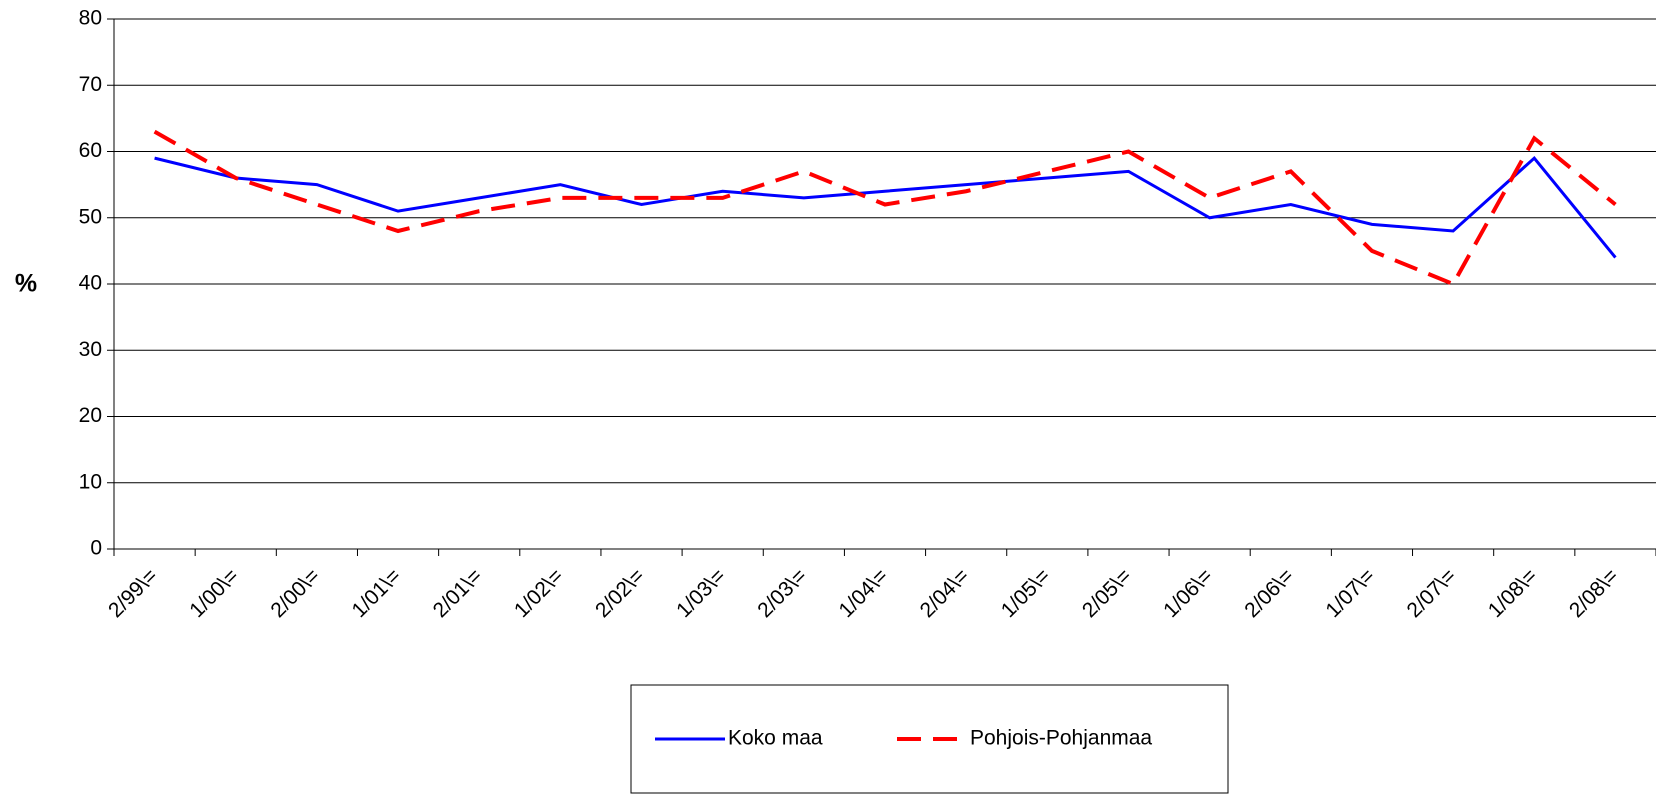 The width and height of the screenshot is (1656, 794). What do you see at coordinates (1269, 593) in the screenshot?
I see `x-tick-label: 2/06\=` at bounding box center [1269, 593].